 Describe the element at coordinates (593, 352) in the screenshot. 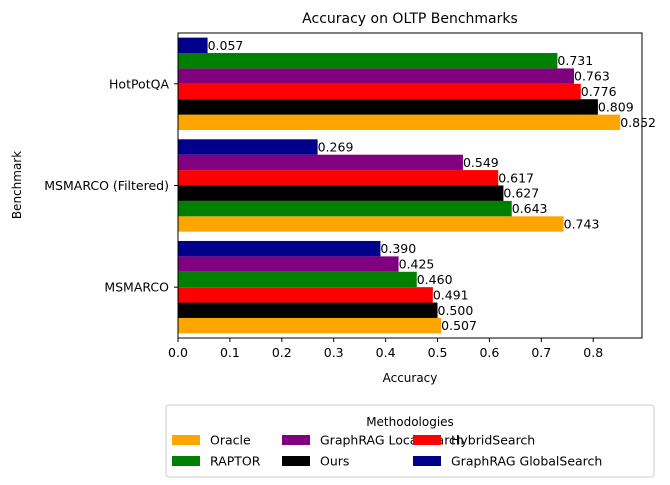

I see `x-tick-label: 0.8` at that location.